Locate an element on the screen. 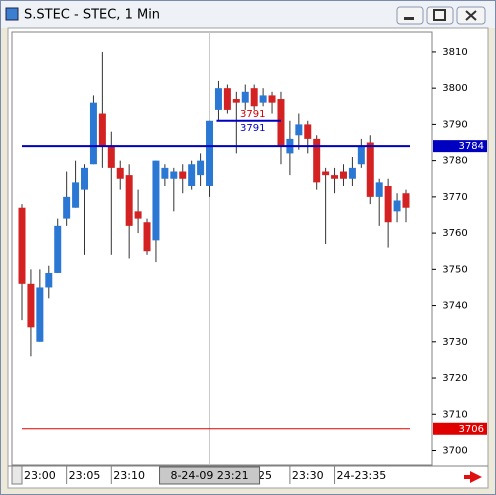  window-icon is located at coordinates (12, 14).